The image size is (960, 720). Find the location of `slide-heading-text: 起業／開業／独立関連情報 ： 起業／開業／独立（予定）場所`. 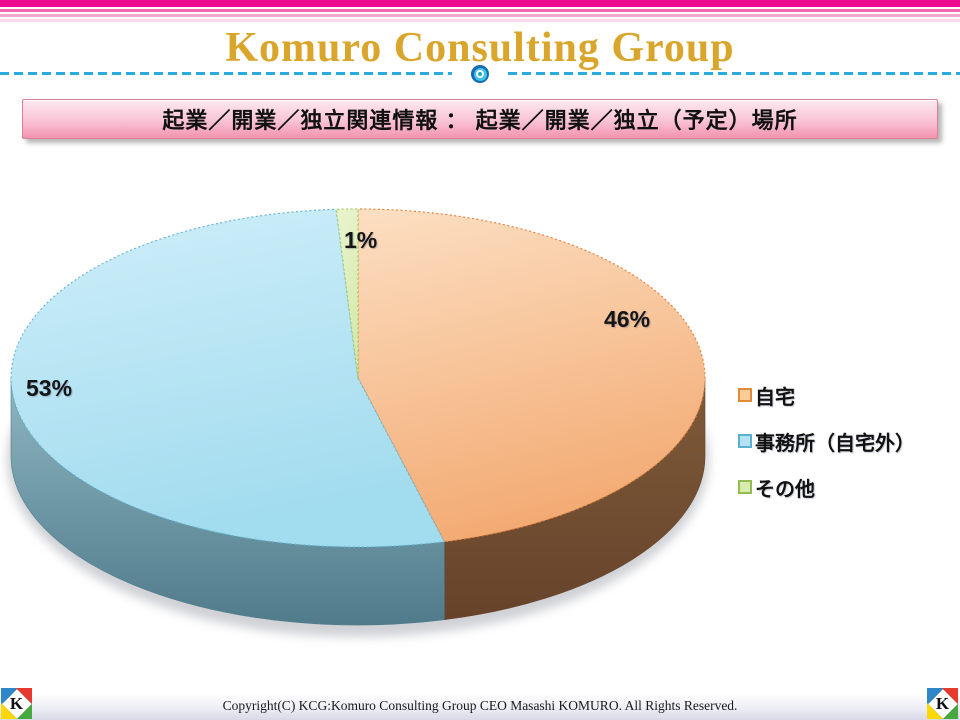

slide-heading-text: 起業／開業／独立関連情報 ： 起業／開業／独立（予定）場所 is located at coordinates (480, 120).